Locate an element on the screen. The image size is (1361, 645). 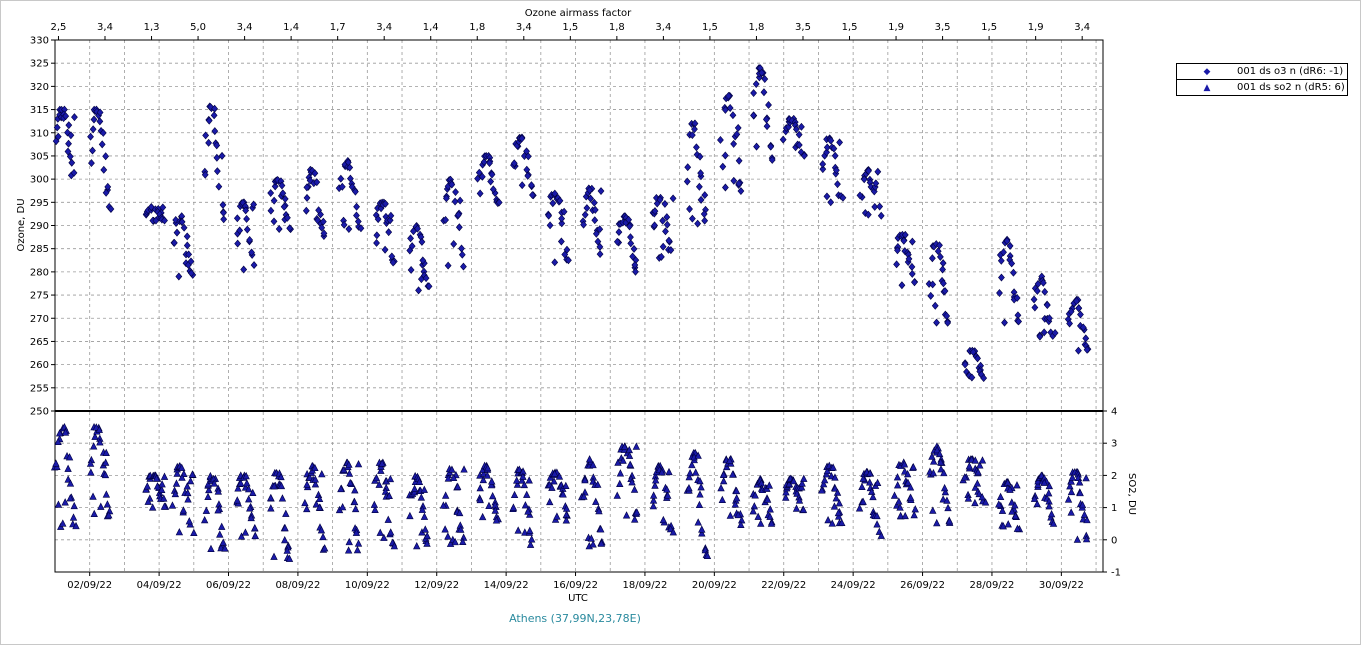
legend-item-so2: ▲ 001 ds so2 n (dR5: 6) is located at coordinates (1262, 87).